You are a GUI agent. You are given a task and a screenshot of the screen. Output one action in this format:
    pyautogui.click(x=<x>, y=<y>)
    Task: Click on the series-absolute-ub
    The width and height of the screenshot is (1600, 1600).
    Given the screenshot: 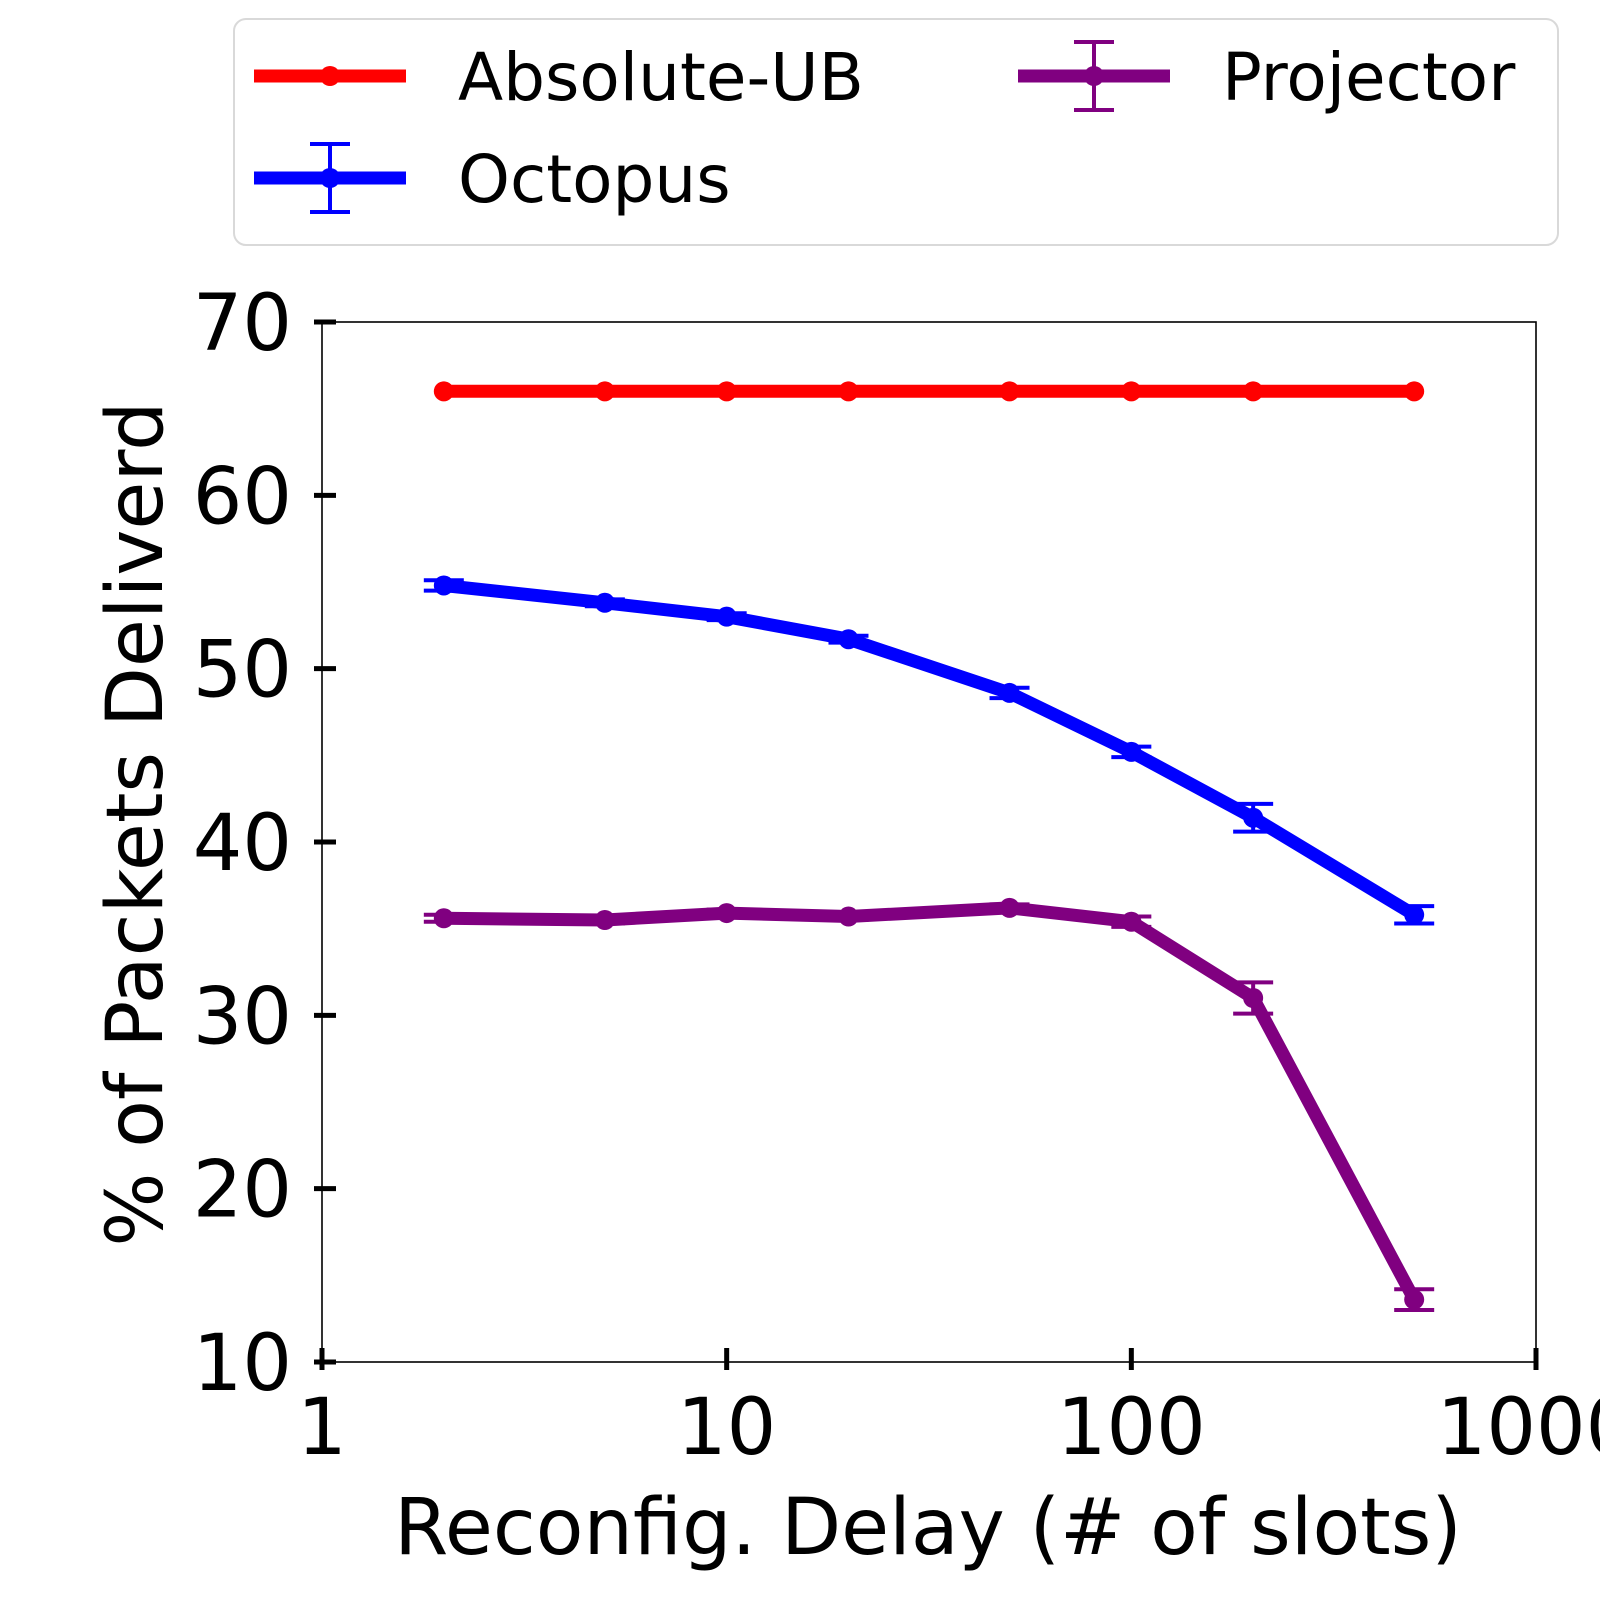 What is the action you would take?
    pyautogui.click(x=929, y=391)
    